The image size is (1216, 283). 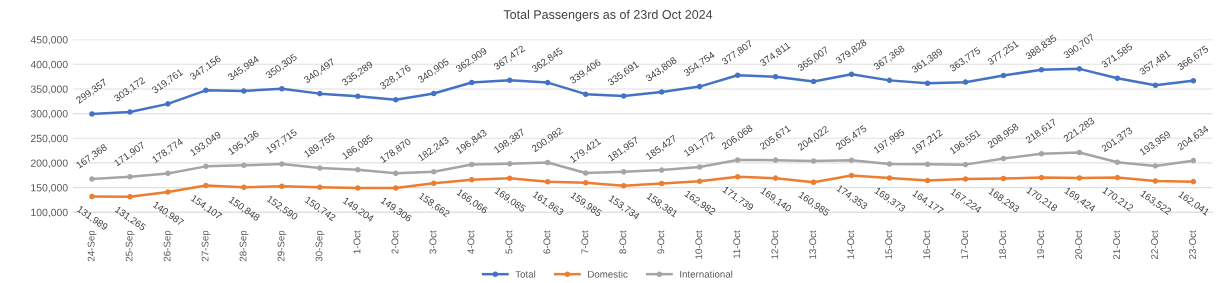 What do you see at coordinates (927, 244) in the screenshot?
I see `x-tick-label: 16-Oct` at bounding box center [927, 244].